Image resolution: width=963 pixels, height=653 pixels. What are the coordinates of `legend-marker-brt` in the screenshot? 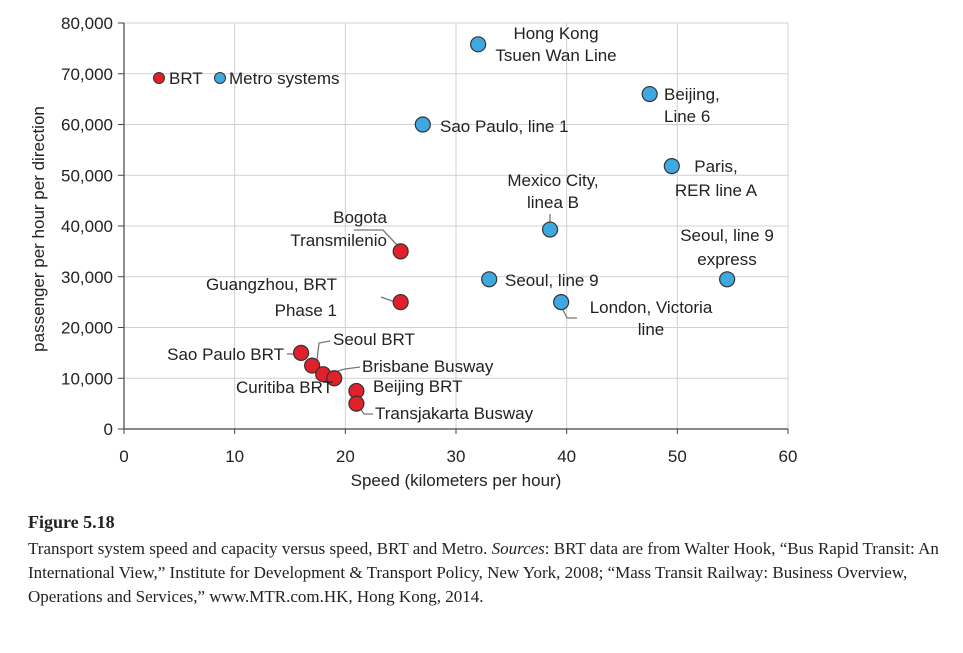 It's located at (159, 78).